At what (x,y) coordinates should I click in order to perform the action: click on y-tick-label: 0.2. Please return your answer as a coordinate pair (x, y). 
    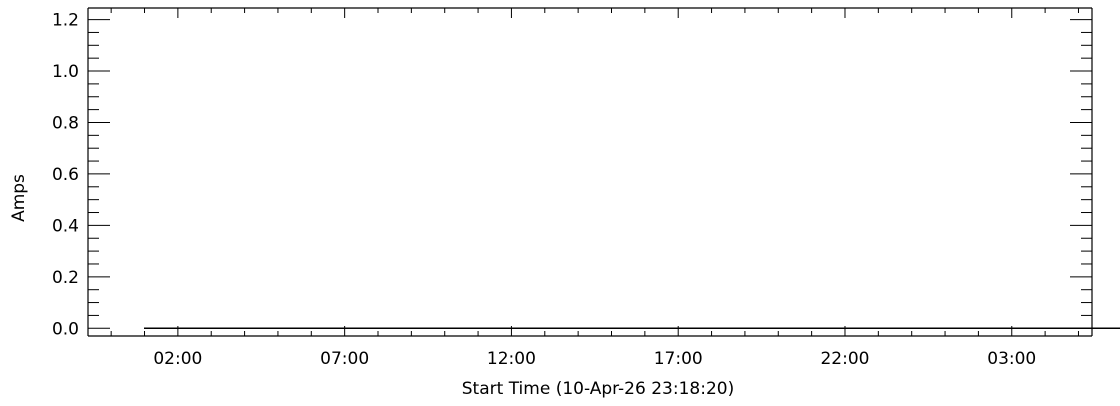
    Looking at the image, I should click on (65, 278).